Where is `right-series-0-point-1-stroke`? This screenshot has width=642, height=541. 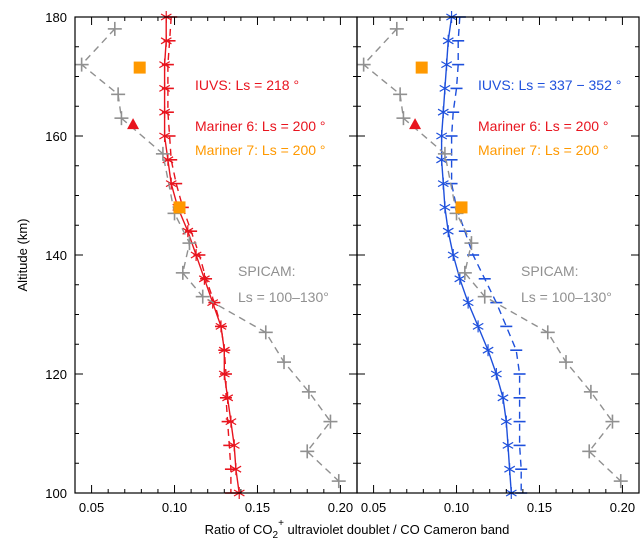
right-series-0-point-1-stroke is located at coordinates (448, 41).